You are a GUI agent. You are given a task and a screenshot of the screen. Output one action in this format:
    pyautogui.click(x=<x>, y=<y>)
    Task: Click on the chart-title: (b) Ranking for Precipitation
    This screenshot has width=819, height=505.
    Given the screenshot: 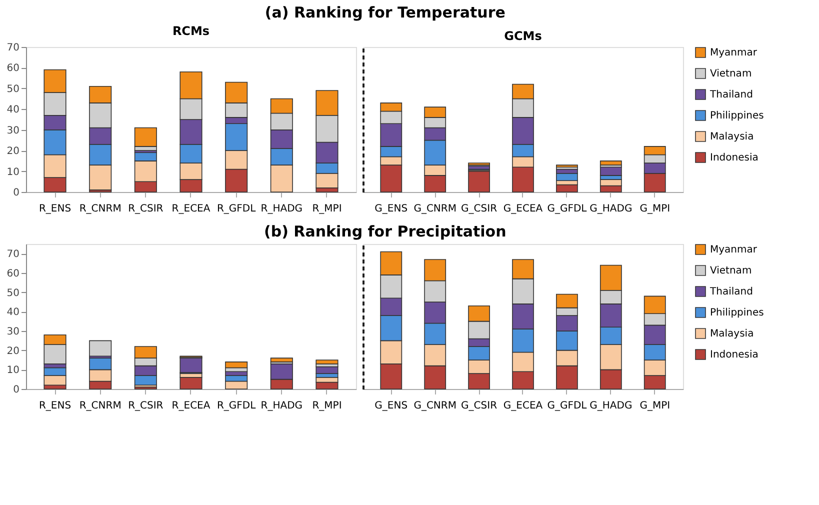 What is the action you would take?
    pyautogui.click(x=385, y=231)
    